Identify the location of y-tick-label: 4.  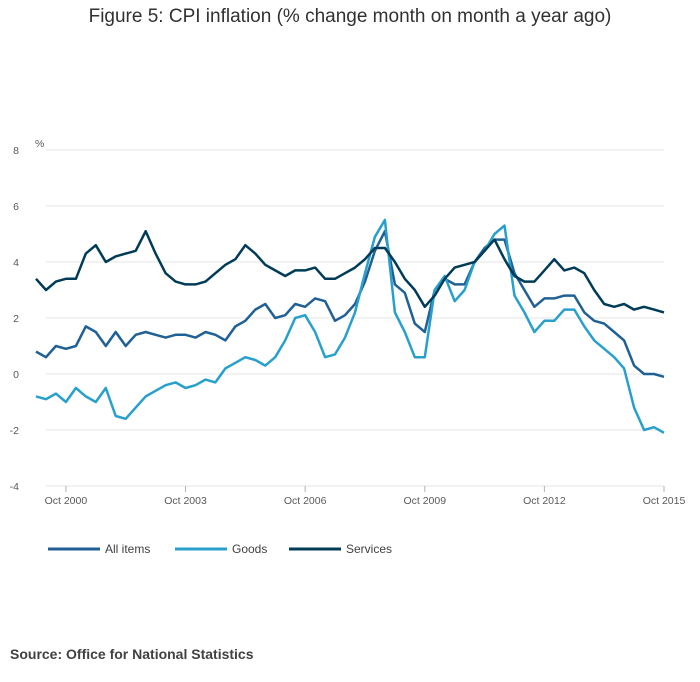
(16, 263).